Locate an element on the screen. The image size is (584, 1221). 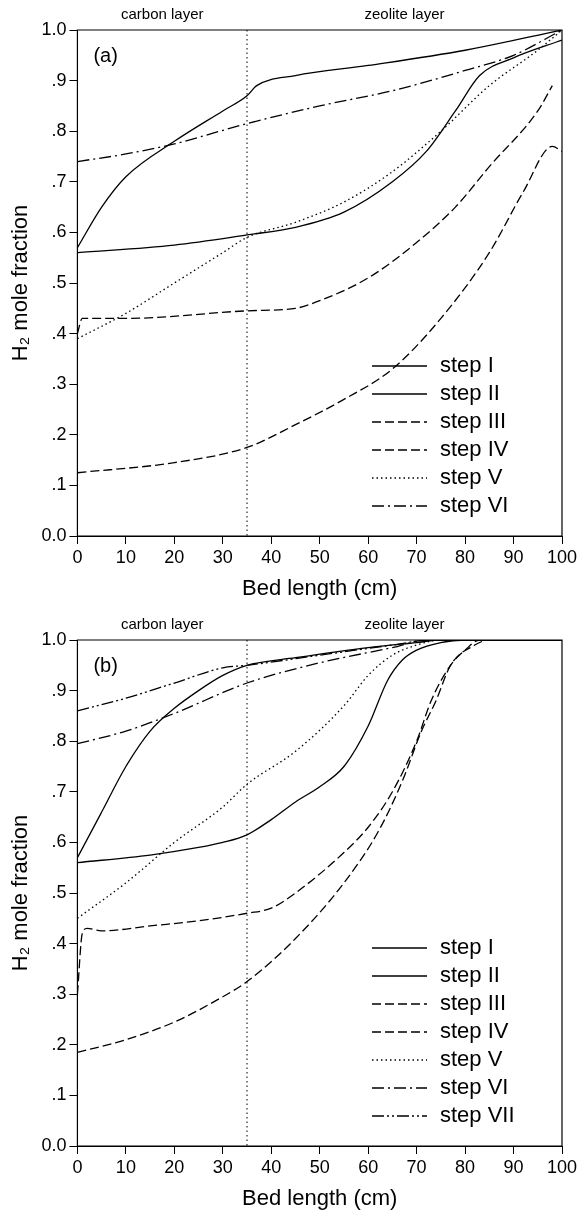
legend-label: step VII is located at coordinates (477, 1115).